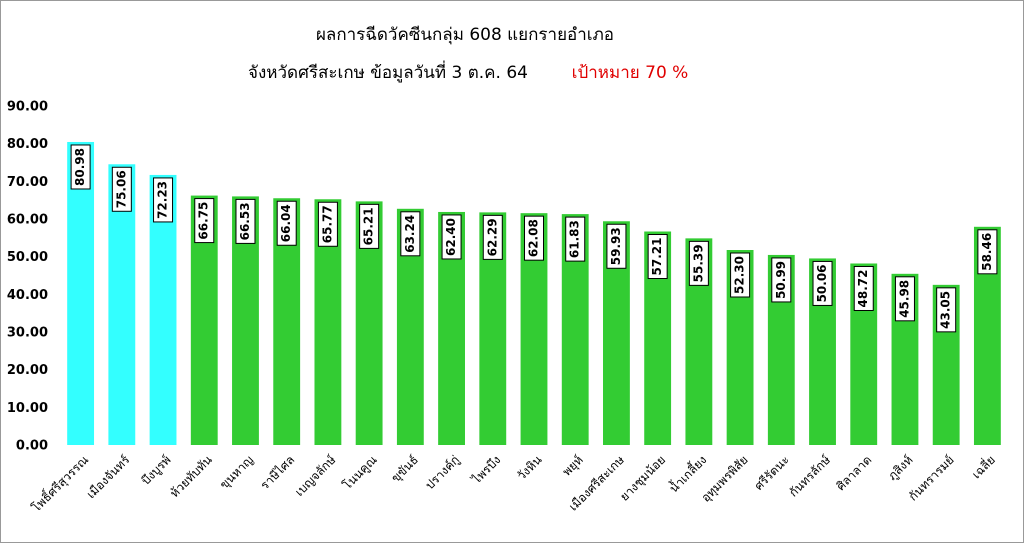  I want to click on y-tick-label: 0.00, so click(32, 446).